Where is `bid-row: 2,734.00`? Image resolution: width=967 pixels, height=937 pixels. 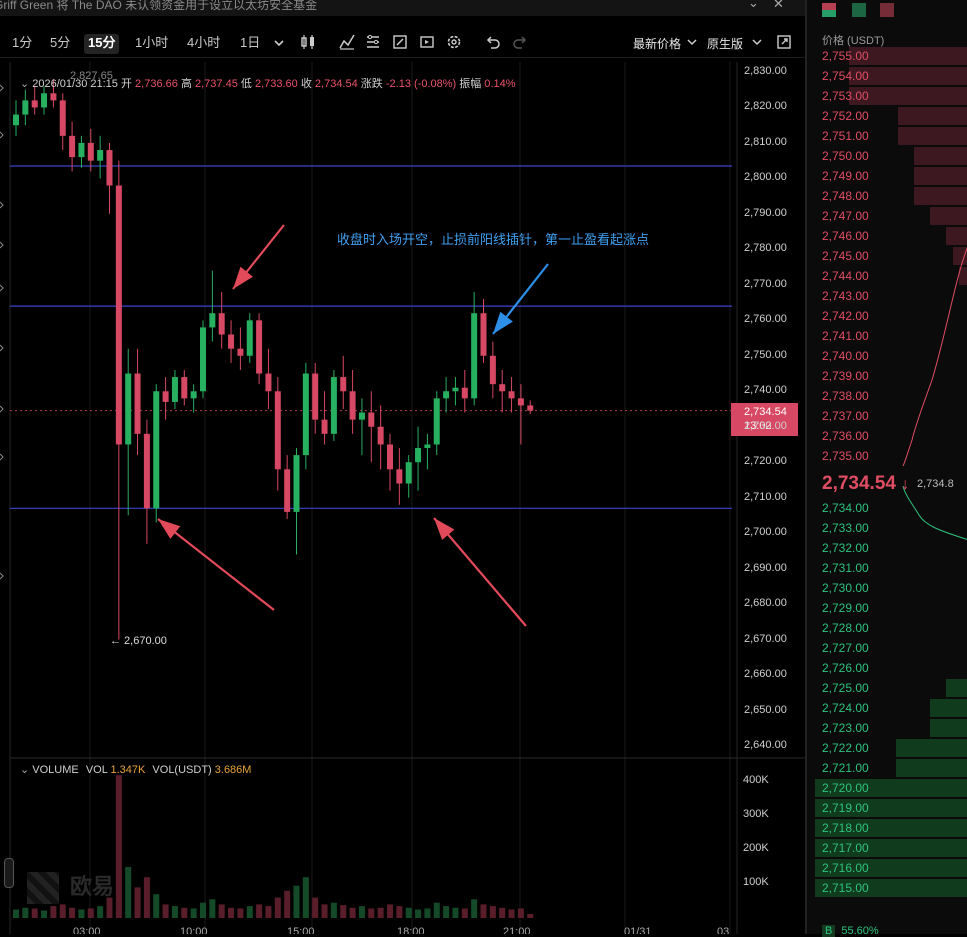
bid-row: 2,734.00 is located at coordinates (887, 508).